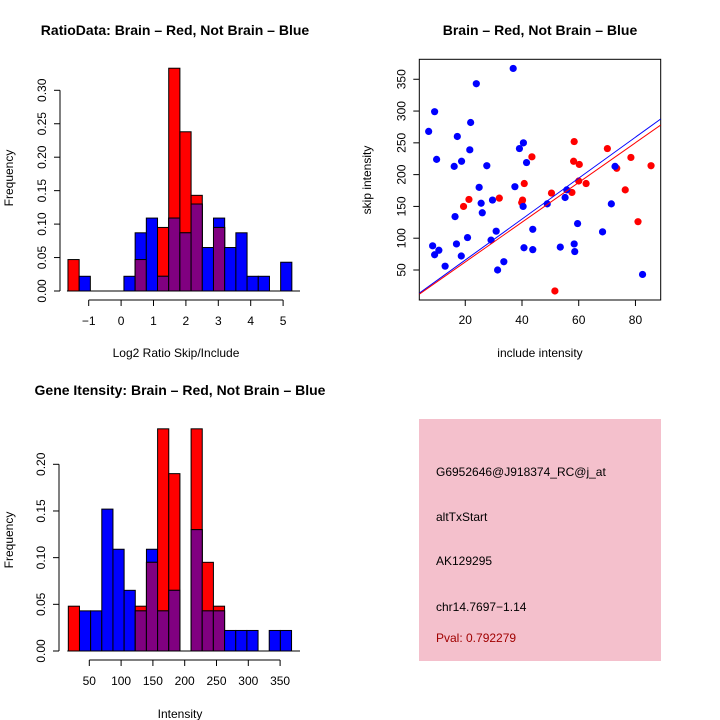 The height and width of the screenshot is (720, 720). What do you see at coordinates (41, 558) in the screenshot?
I see `y-tick-label: 0.10` at bounding box center [41, 558].